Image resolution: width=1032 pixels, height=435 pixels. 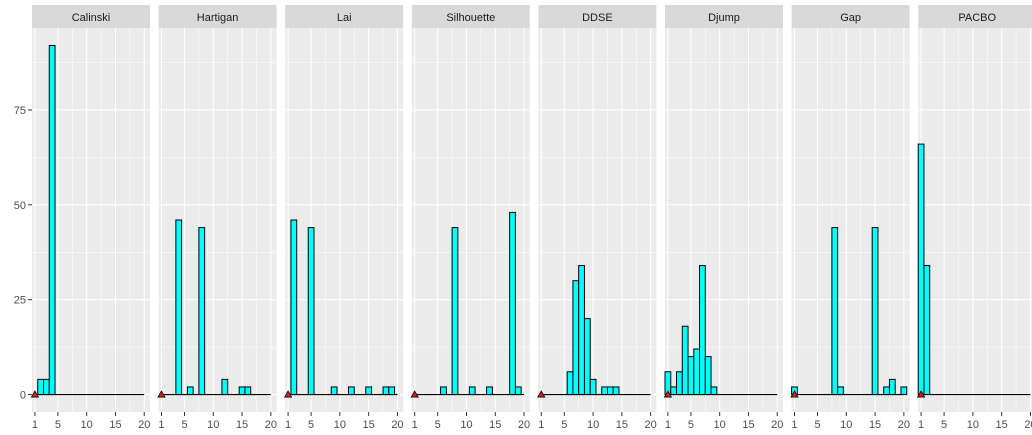 What do you see at coordinates (20, 301) in the screenshot?
I see `y-tick-label: 25` at bounding box center [20, 301].